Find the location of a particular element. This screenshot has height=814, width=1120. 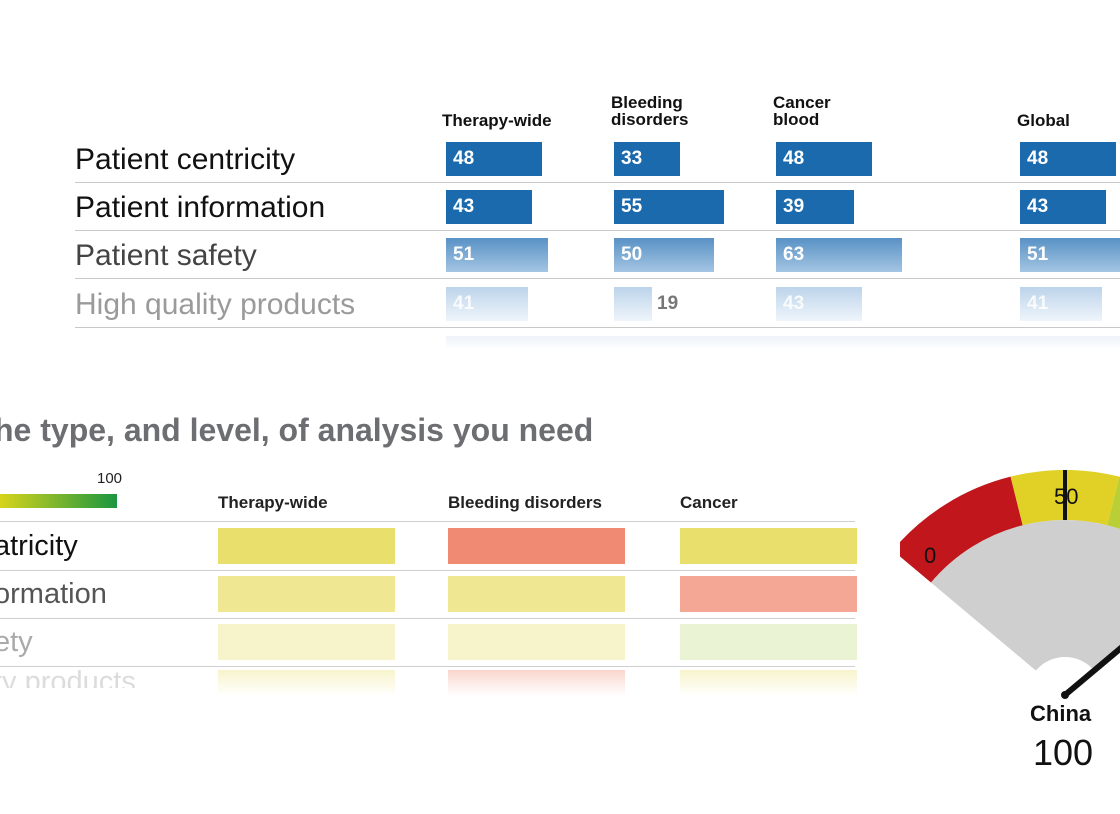

column-header: Therapy-wide is located at coordinates (497, 120).